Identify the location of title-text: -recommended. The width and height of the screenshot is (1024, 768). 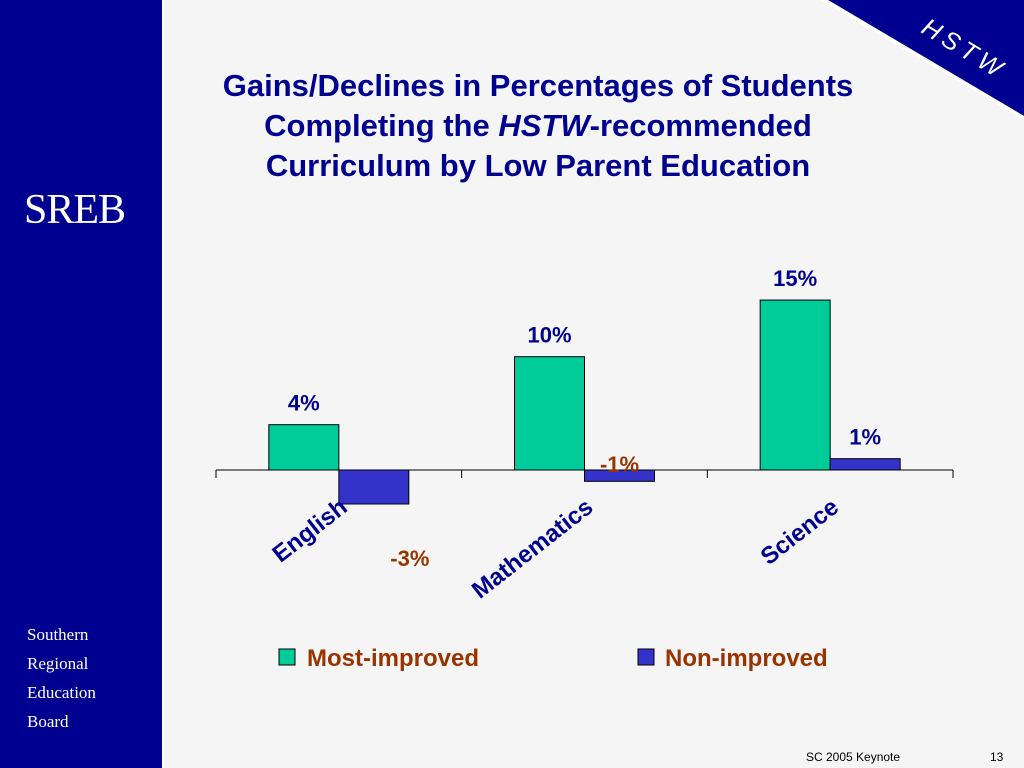
(700, 125).